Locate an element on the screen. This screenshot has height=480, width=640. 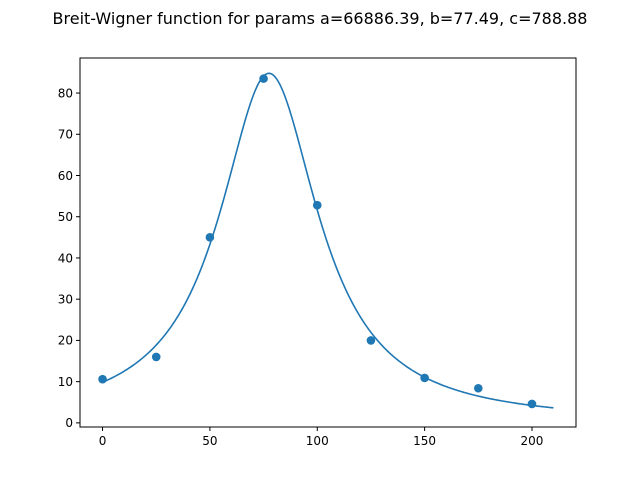
y-tick-label: 50 is located at coordinates (65, 217).